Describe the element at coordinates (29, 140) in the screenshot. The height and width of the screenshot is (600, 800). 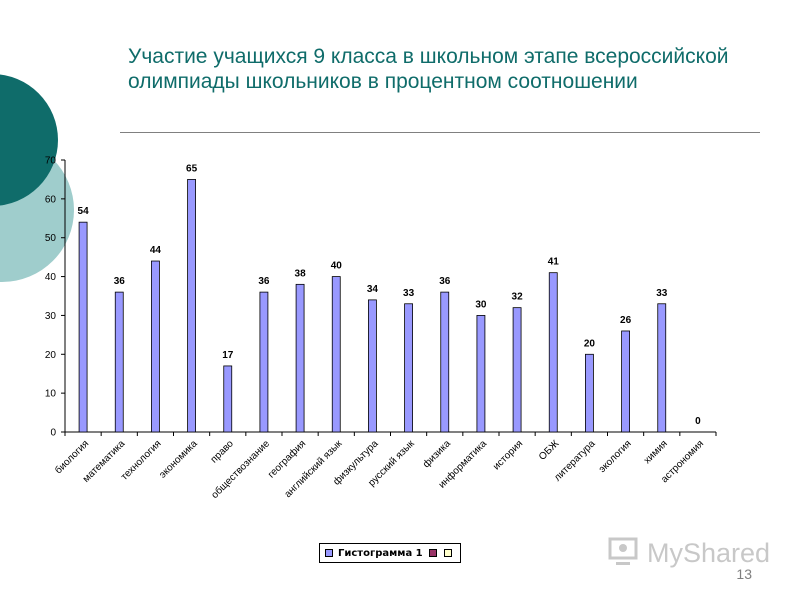
I see `dark-teal-circle` at that location.